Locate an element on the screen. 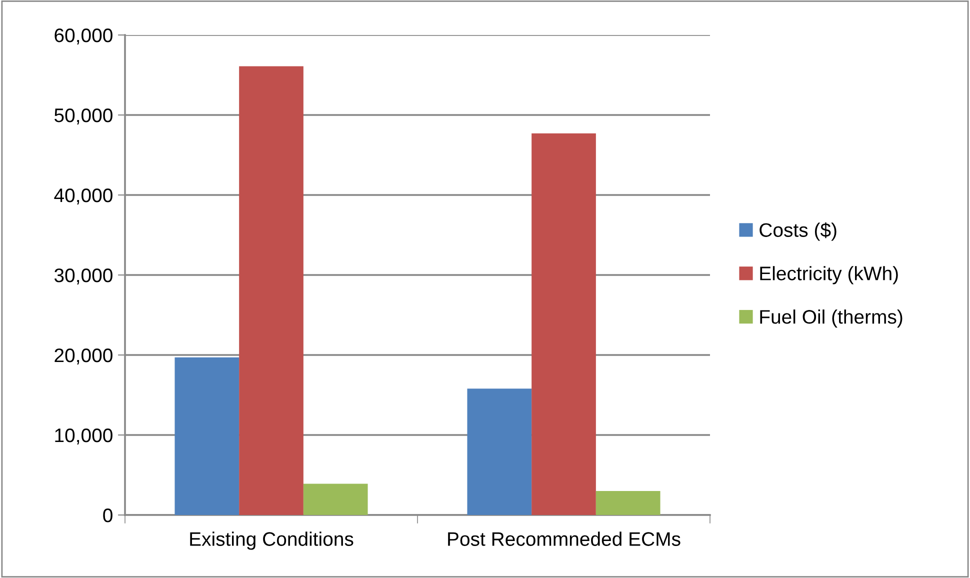 The height and width of the screenshot is (578, 970). x-tick-label: Post Recommneded ECMs is located at coordinates (564, 539).